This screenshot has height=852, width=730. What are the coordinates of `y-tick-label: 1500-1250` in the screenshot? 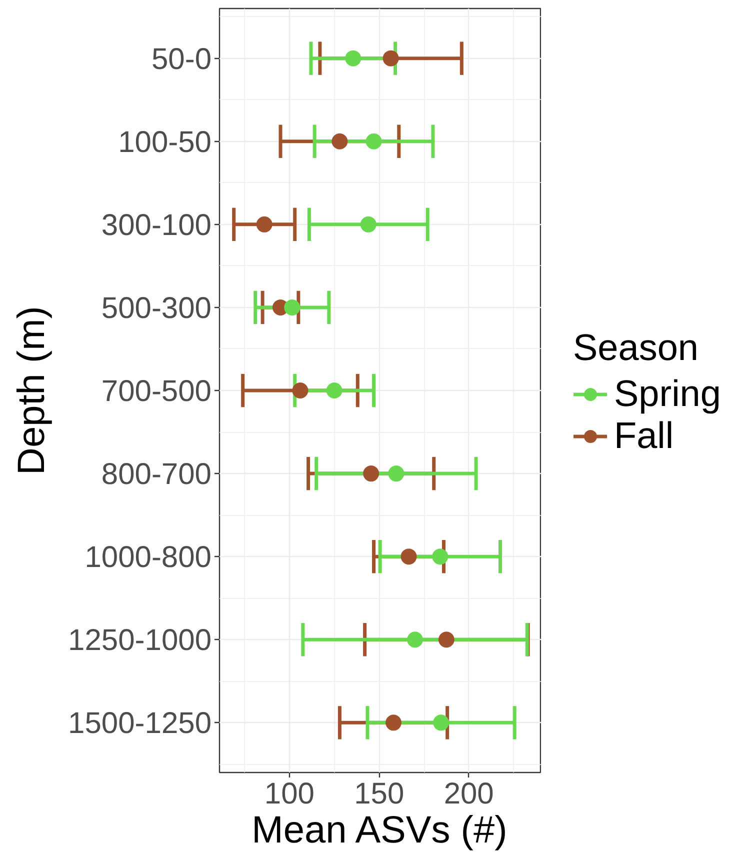 It's located at (140, 723).